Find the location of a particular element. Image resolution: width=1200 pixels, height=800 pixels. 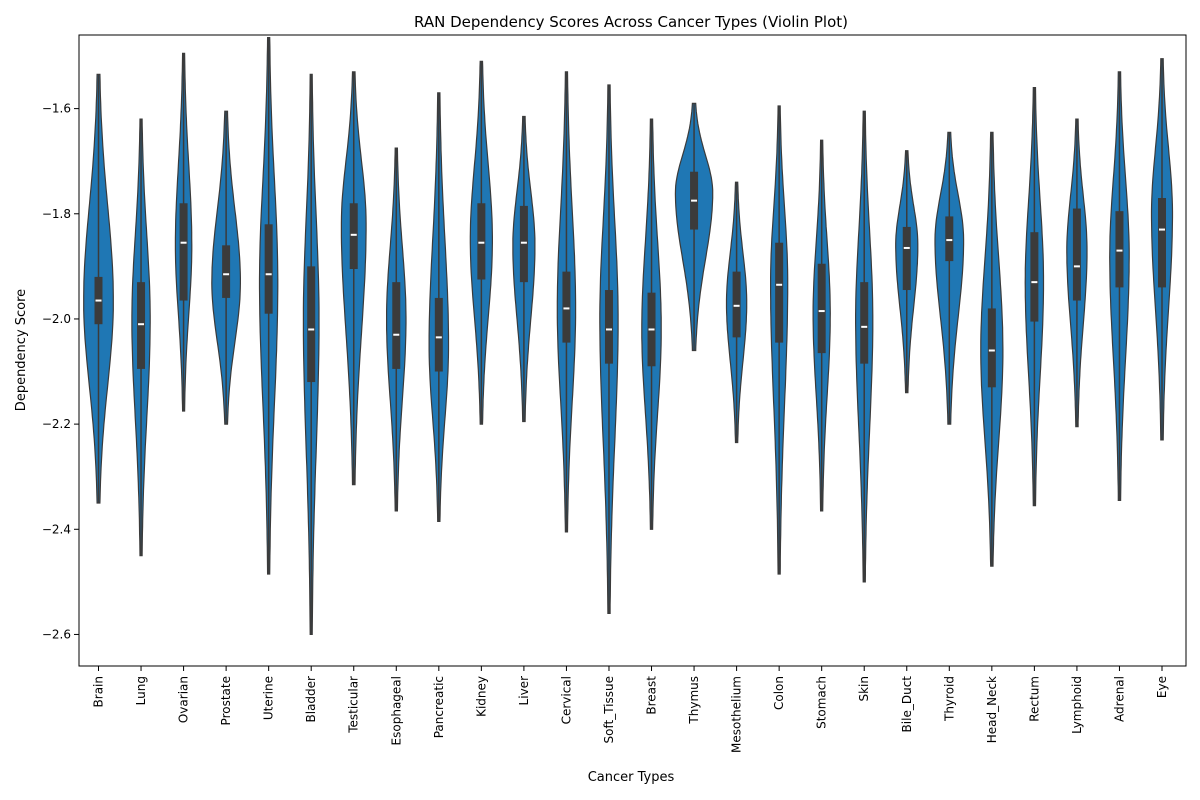

x-tick-label-cervical: Cervical is located at coordinates (566, 700).